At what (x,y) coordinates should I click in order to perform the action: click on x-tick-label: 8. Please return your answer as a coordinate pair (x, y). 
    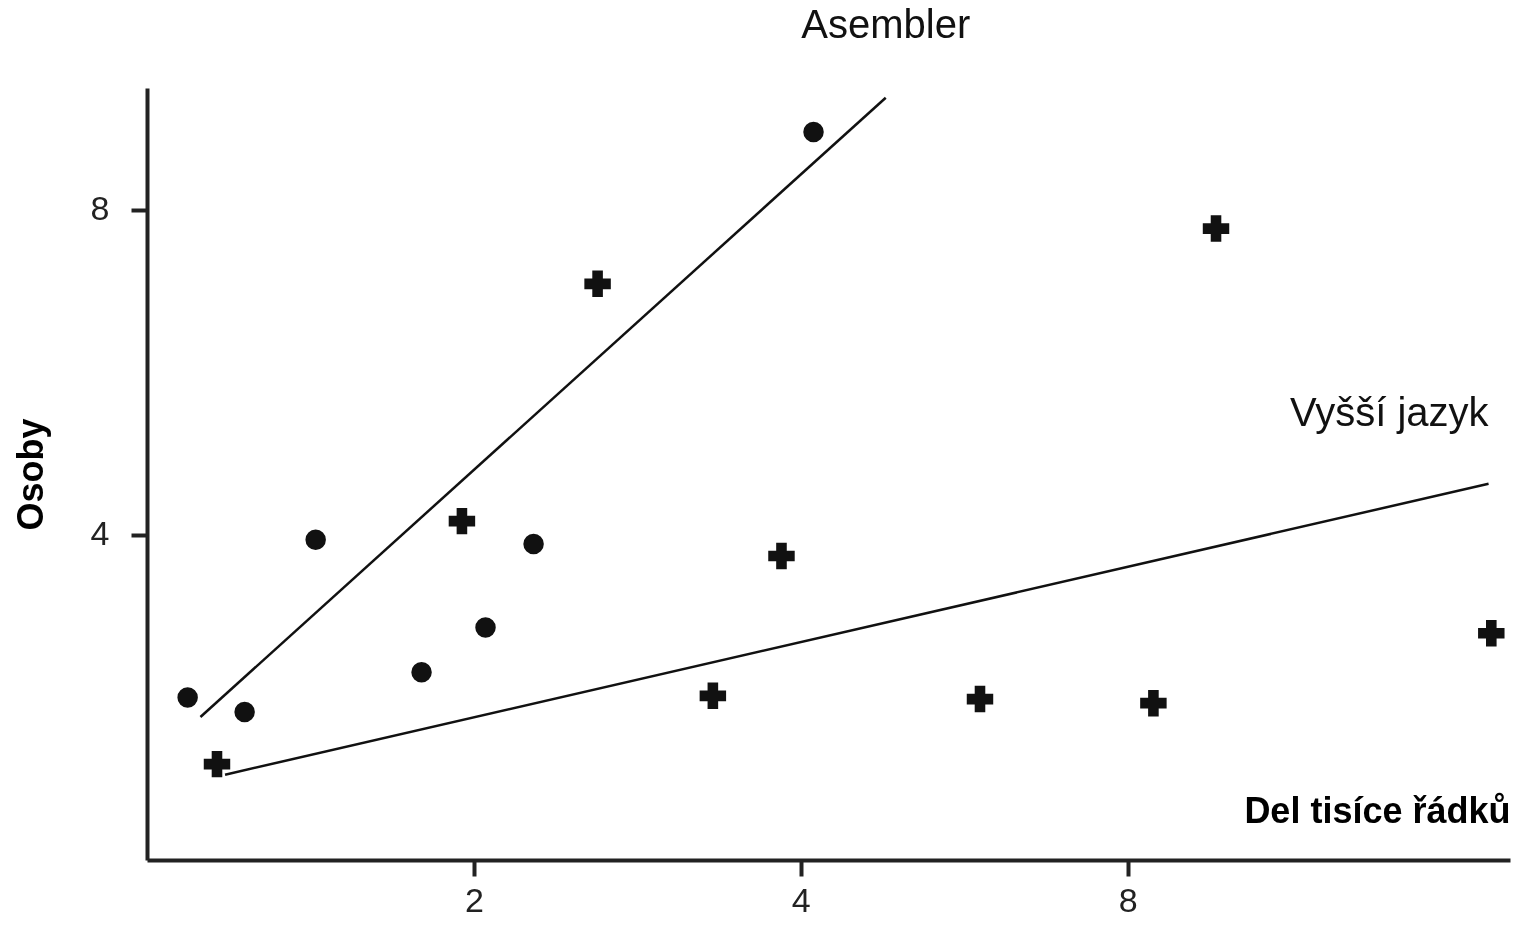
    Looking at the image, I should click on (1128, 899).